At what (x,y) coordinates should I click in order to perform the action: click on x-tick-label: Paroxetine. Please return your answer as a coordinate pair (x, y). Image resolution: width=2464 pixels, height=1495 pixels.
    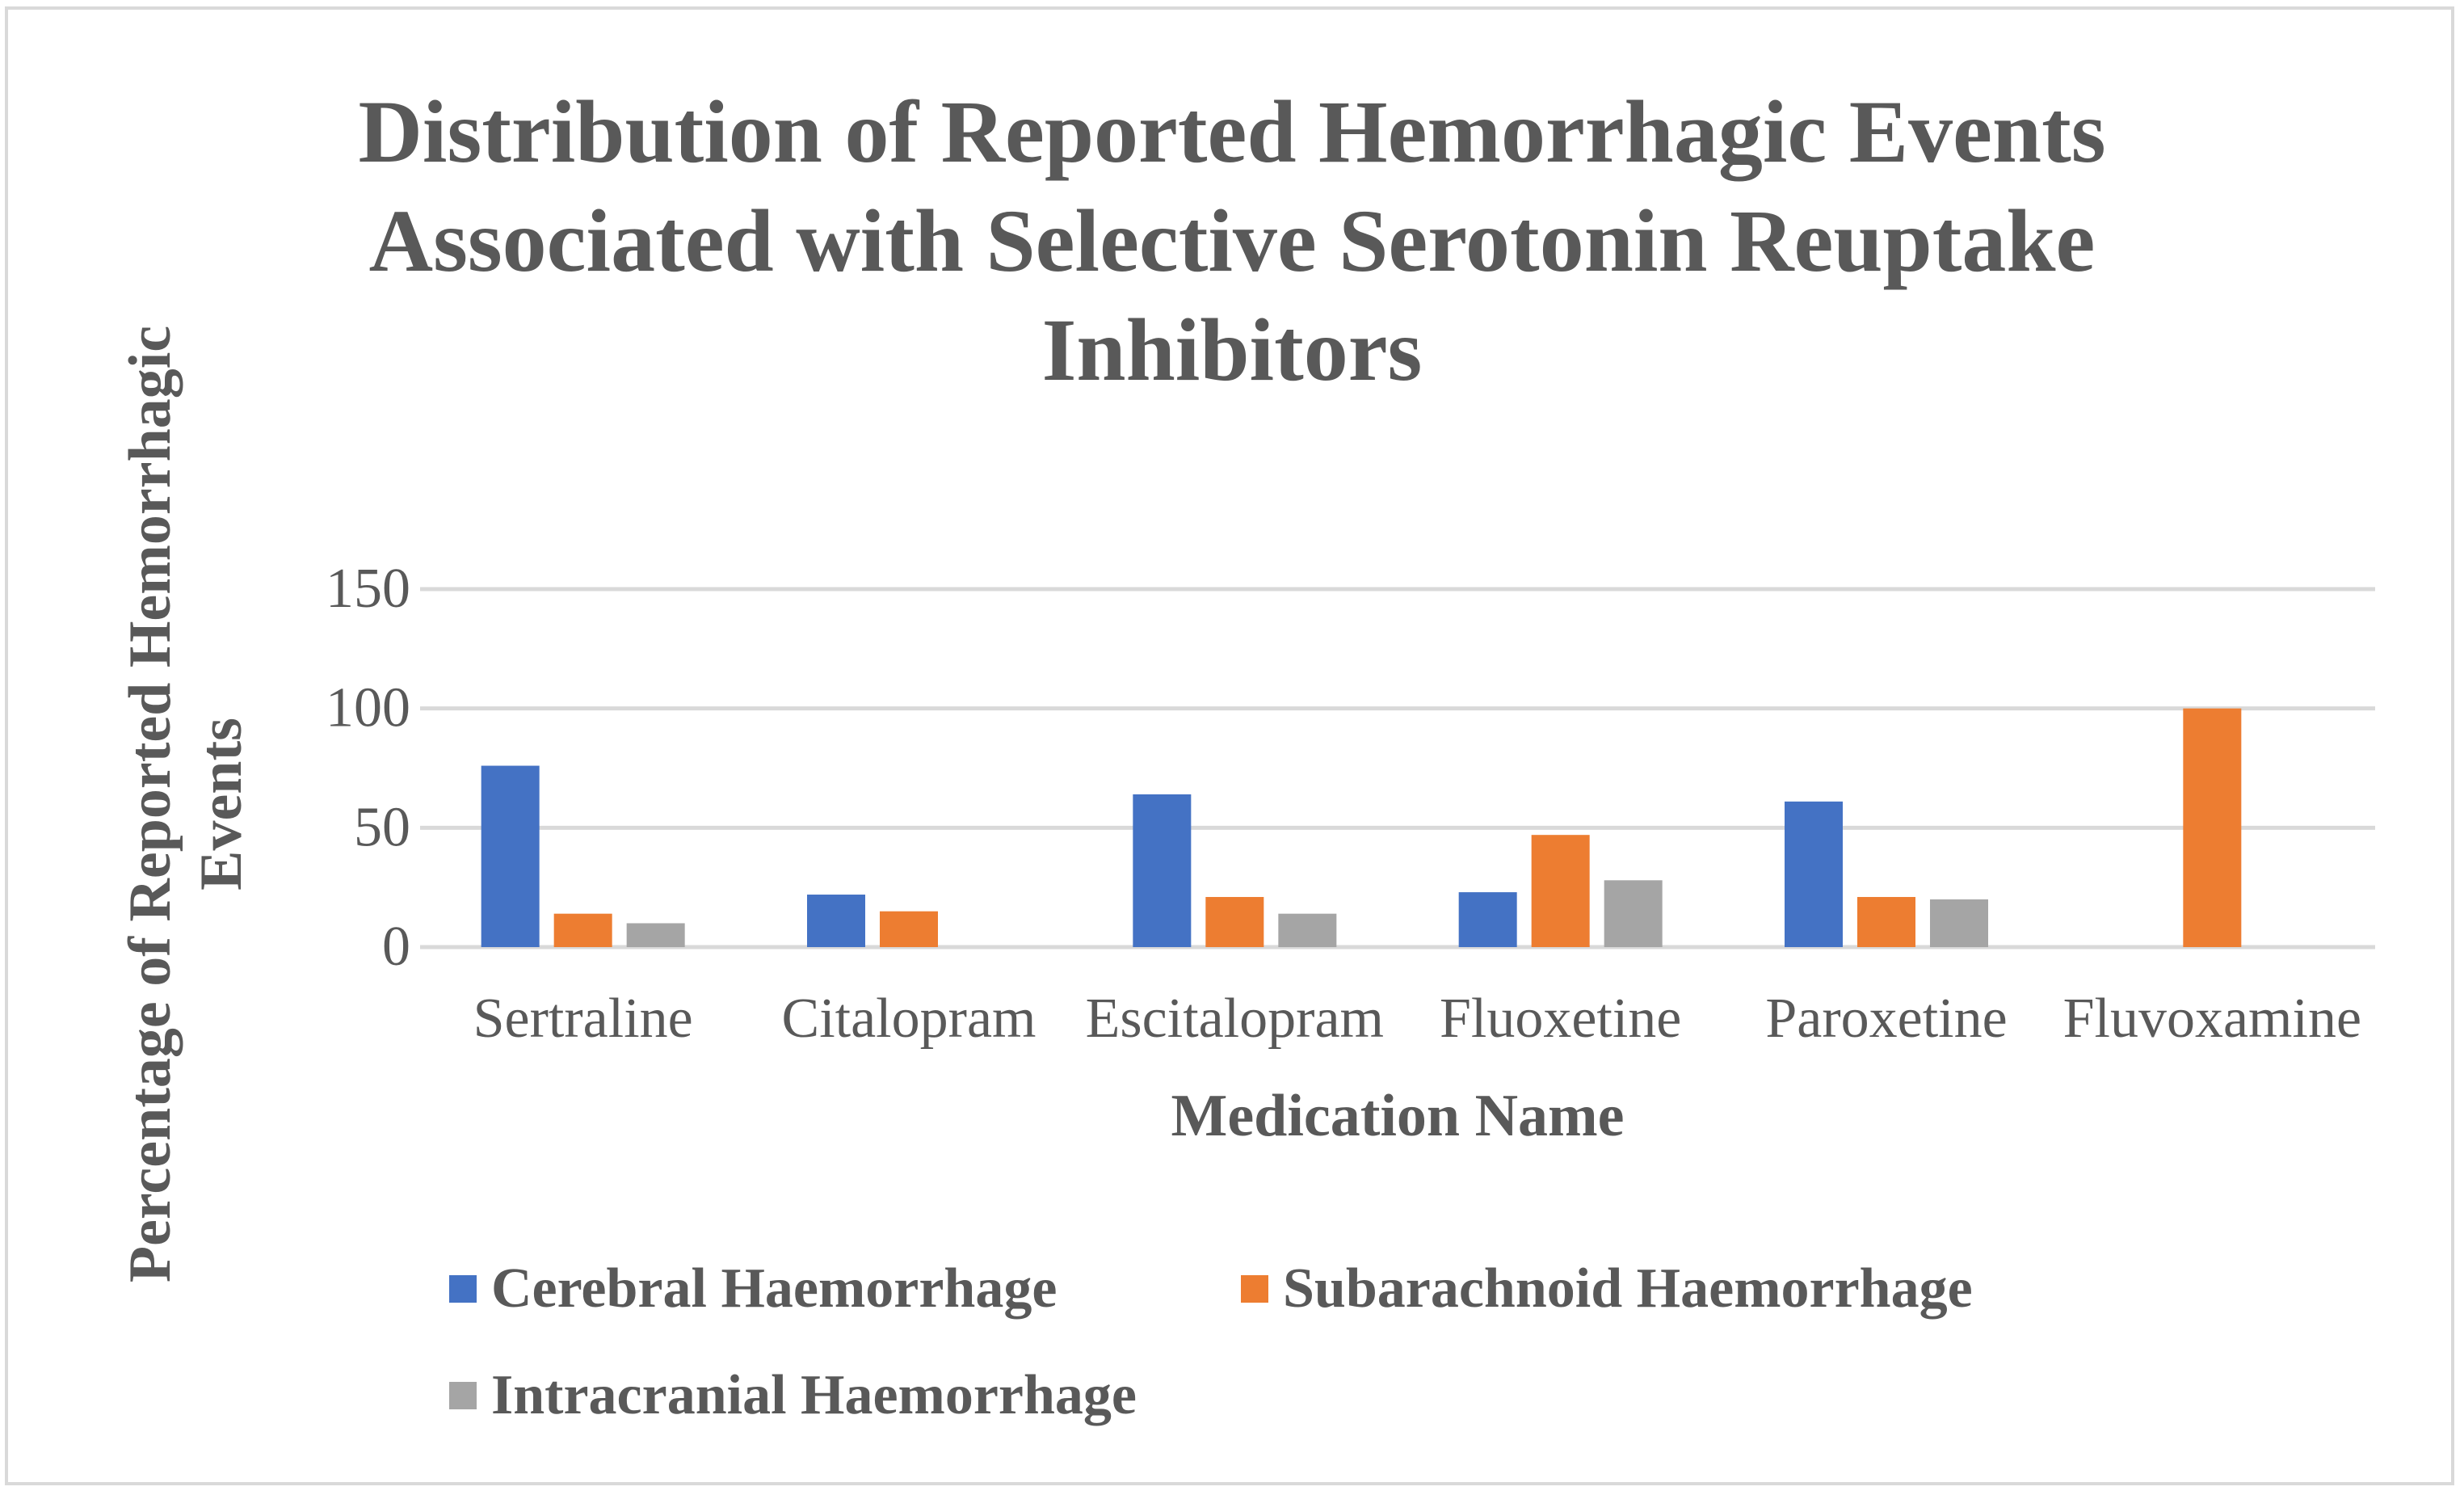
    Looking at the image, I should click on (1886, 1019).